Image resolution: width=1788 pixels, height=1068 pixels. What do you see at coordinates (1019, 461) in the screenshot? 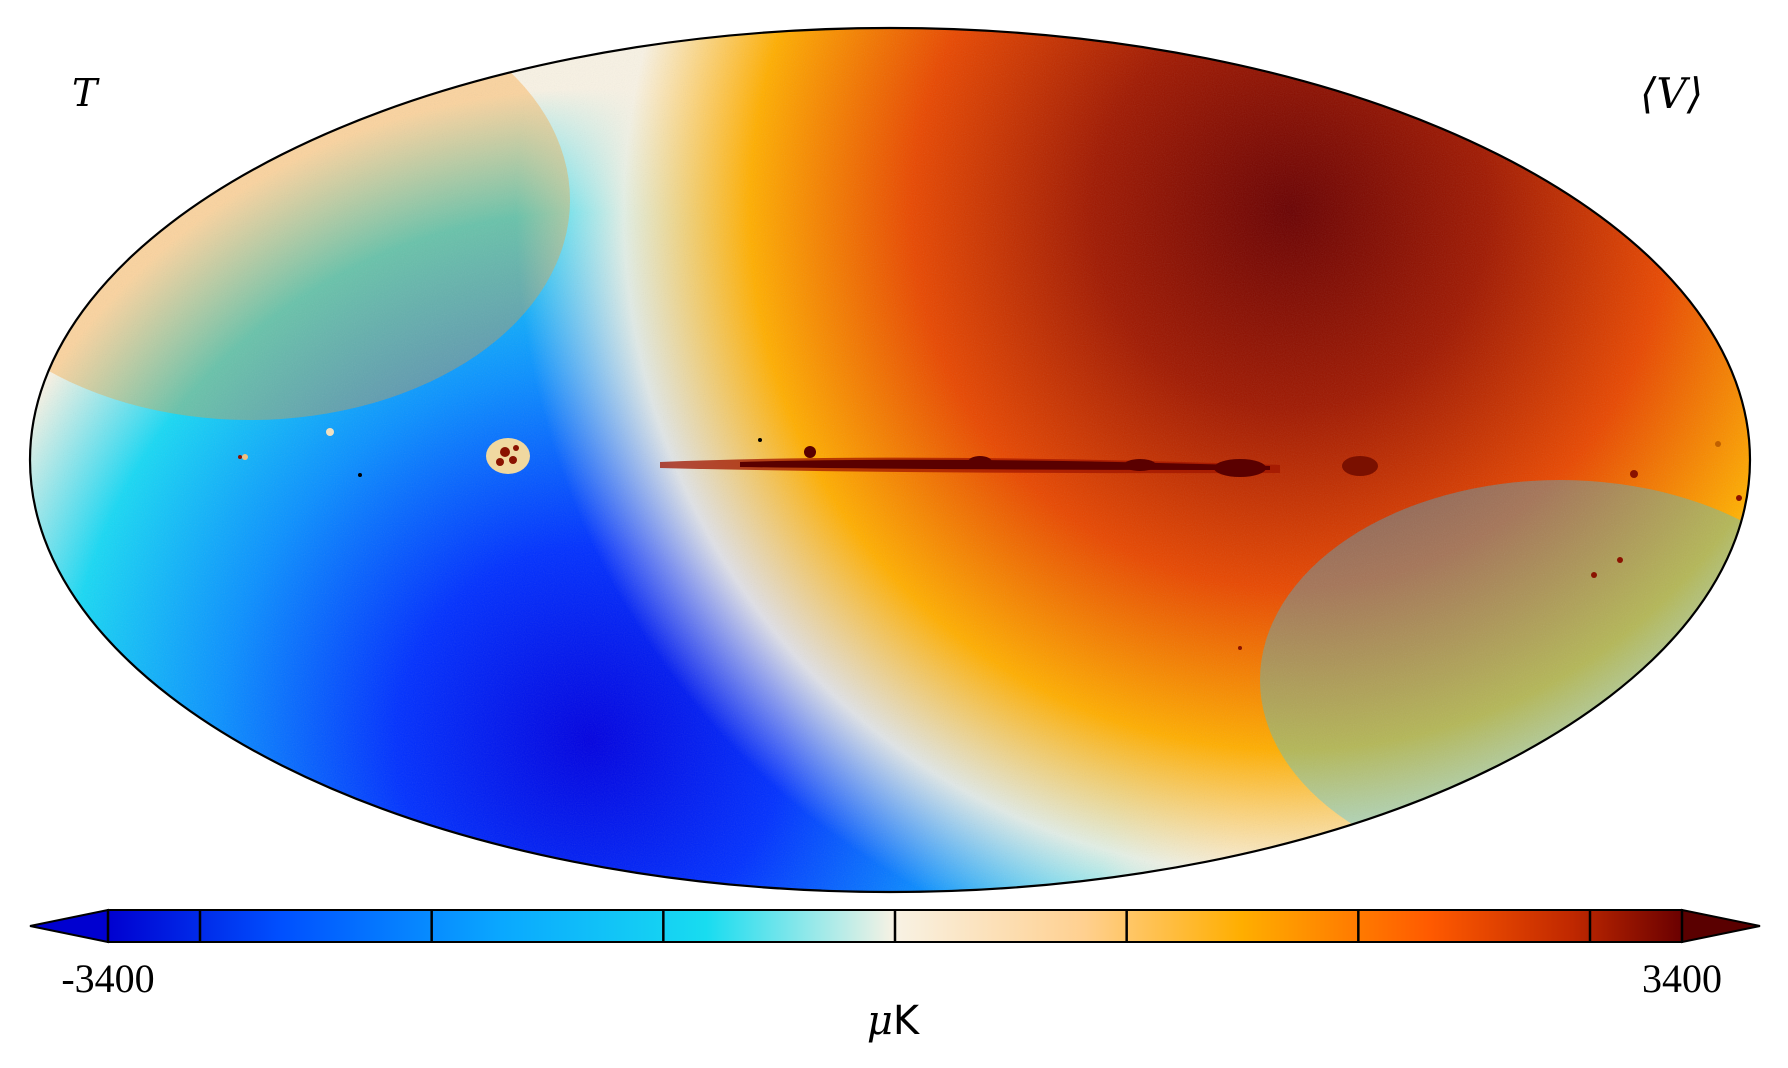
I see `galactic-plane-emission` at bounding box center [1019, 461].